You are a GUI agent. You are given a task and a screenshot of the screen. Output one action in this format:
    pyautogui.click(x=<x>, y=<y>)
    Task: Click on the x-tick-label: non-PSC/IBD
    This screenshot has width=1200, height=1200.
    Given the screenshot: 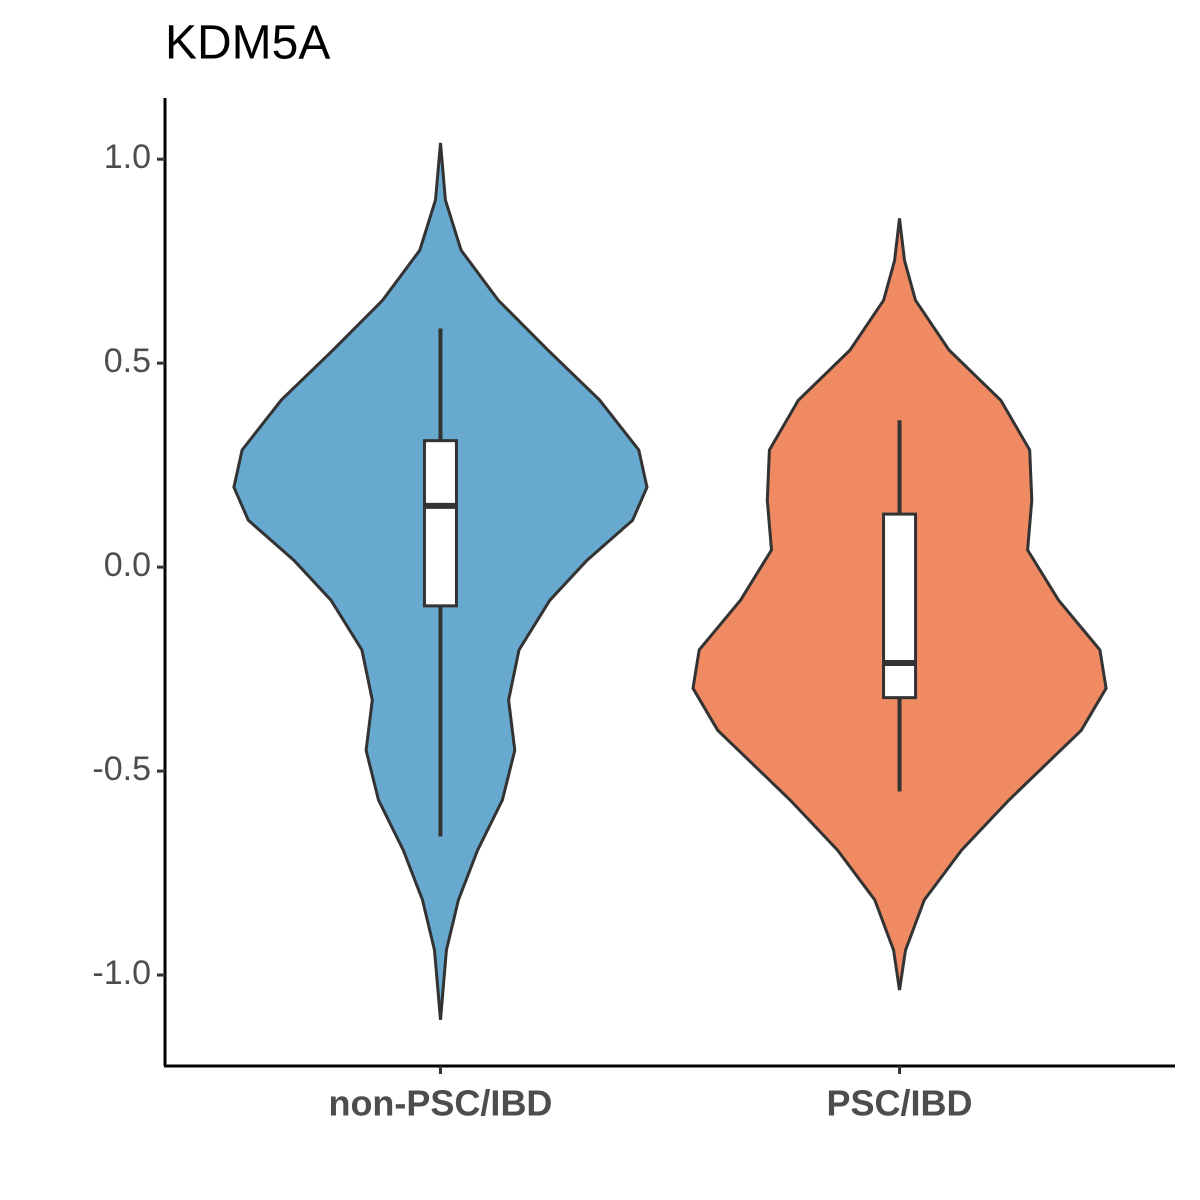 What is the action you would take?
    pyautogui.click(x=440, y=1103)
    